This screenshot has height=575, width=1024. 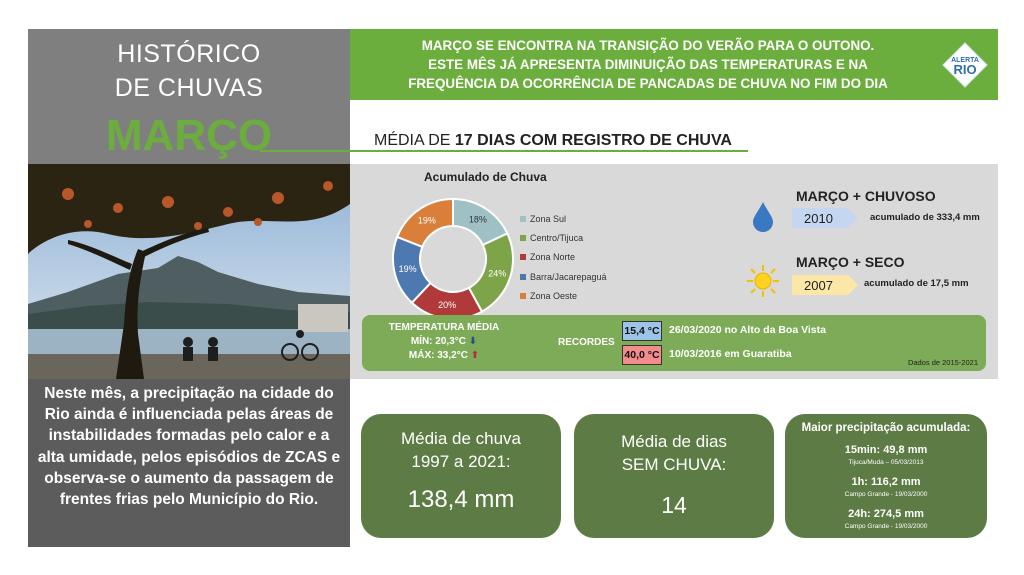 I want to click on avg-temp-min-text: MÍN: 20,3°C, so click(x=438, y=341).